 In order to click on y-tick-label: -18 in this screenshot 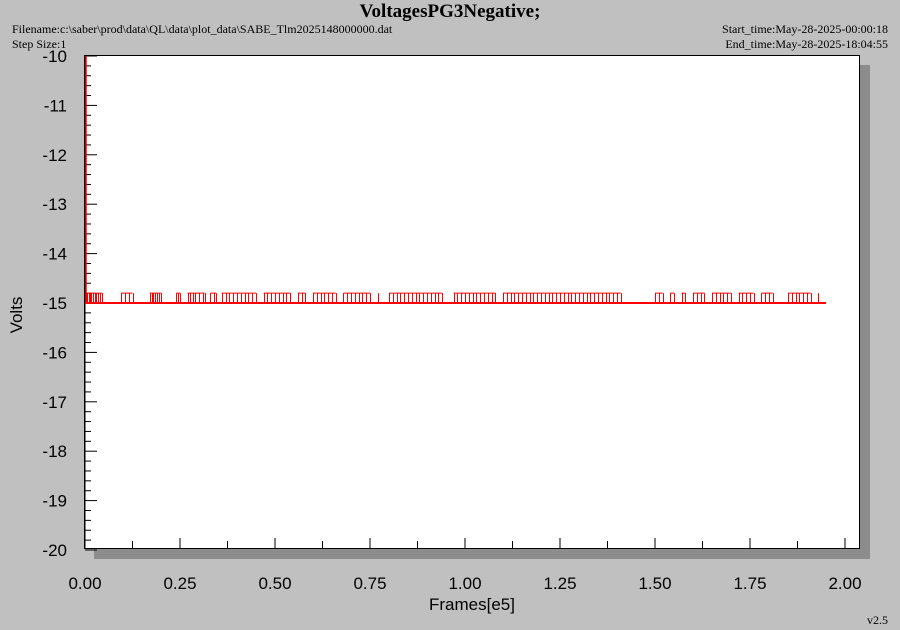, I will do `click(54, 451)`.